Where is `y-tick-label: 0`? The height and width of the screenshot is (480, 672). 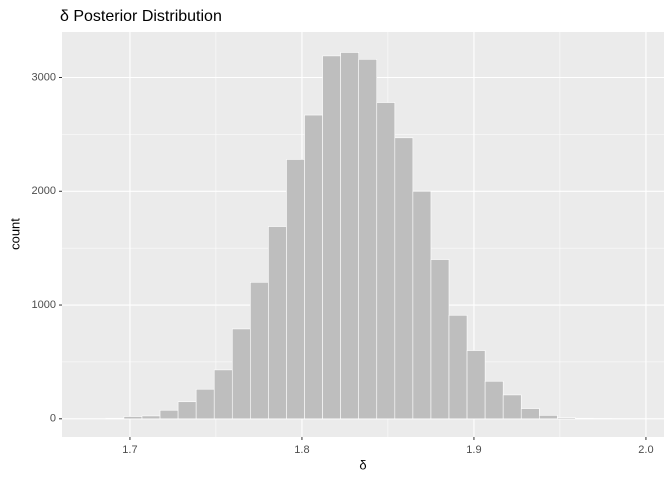
y-tick-label: 0 is located at coordinates (53, 419).